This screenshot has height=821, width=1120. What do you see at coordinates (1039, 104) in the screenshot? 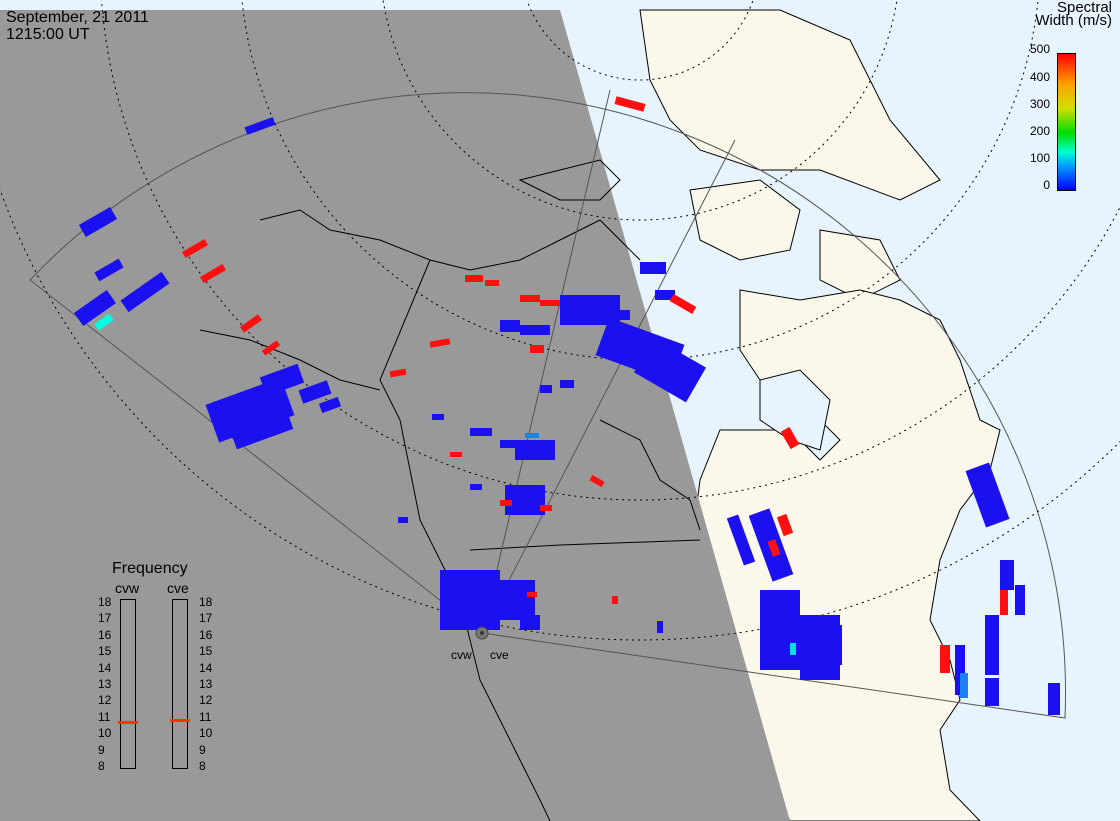
I see `colorbar-tick: 300` at bounding box center [1039, 104].